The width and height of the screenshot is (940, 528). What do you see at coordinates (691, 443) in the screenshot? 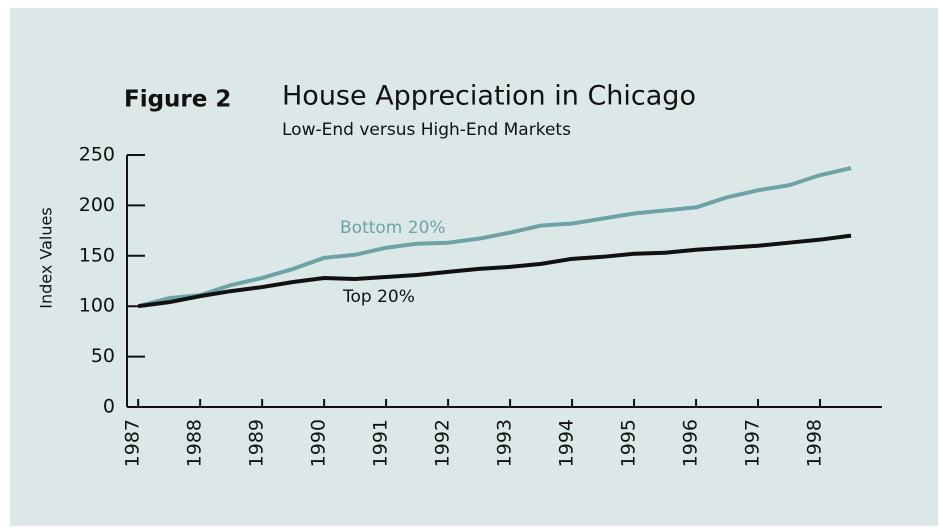
I see `x-tick-label: 1996` at bounding box center [691, 443].